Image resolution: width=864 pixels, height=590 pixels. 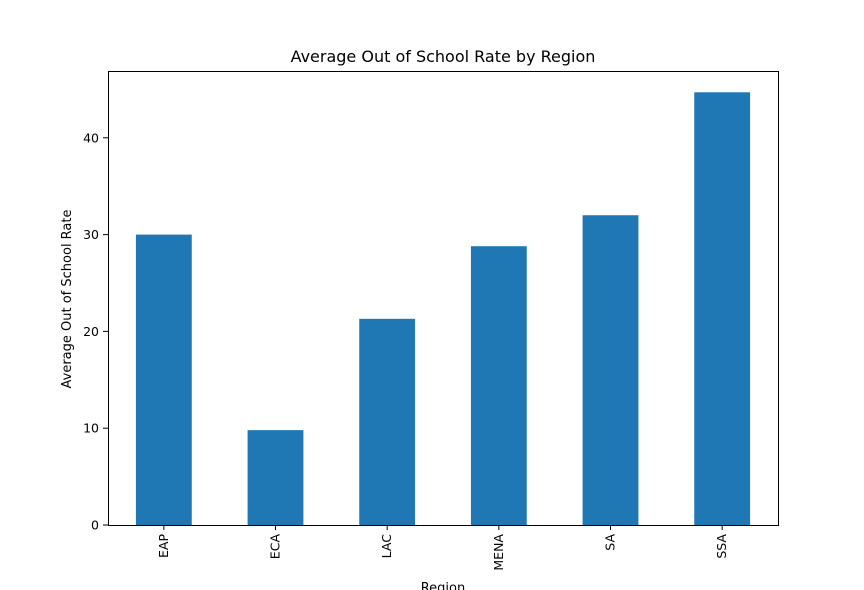 I want to click on x-axis-label: Region, so click(x=443, y=585).